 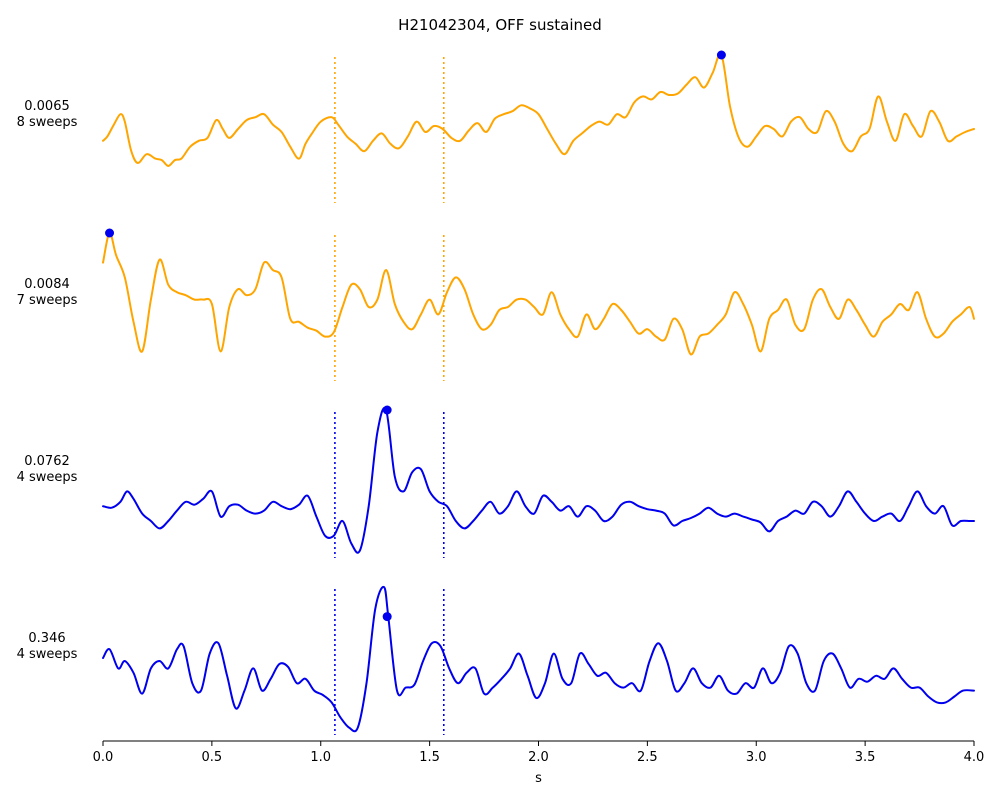 I want to click on row-value-label: 0.0762, so click(x=47, y=461).